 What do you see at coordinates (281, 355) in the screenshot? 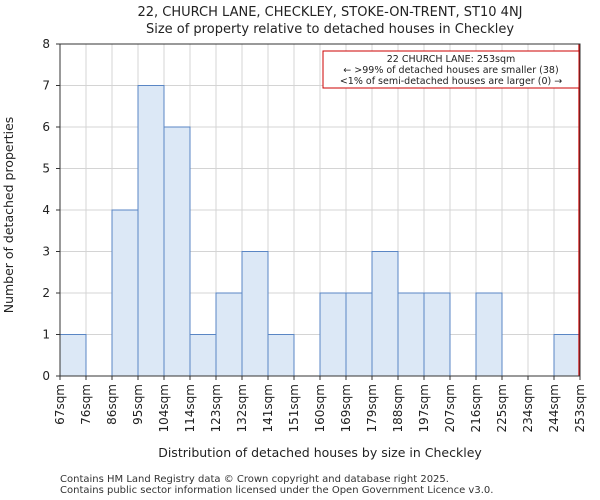
I see `bar-141sqm` at bounding box center [281, 355].